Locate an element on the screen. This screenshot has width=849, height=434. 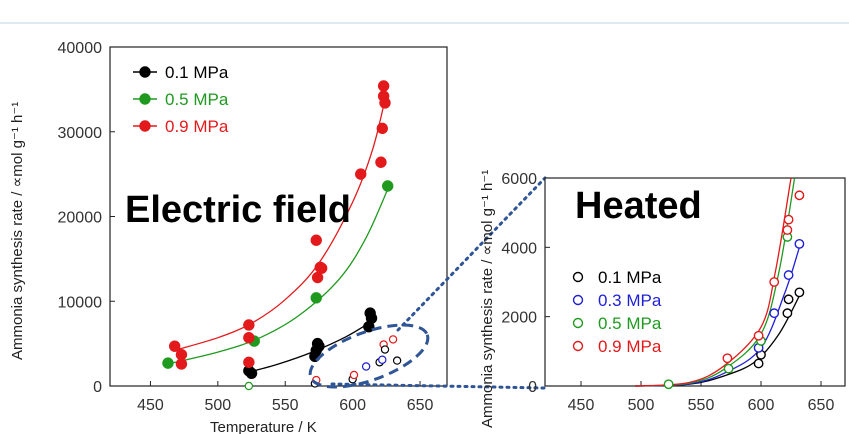
right-fit-curves is located at coordinates (717, 282).